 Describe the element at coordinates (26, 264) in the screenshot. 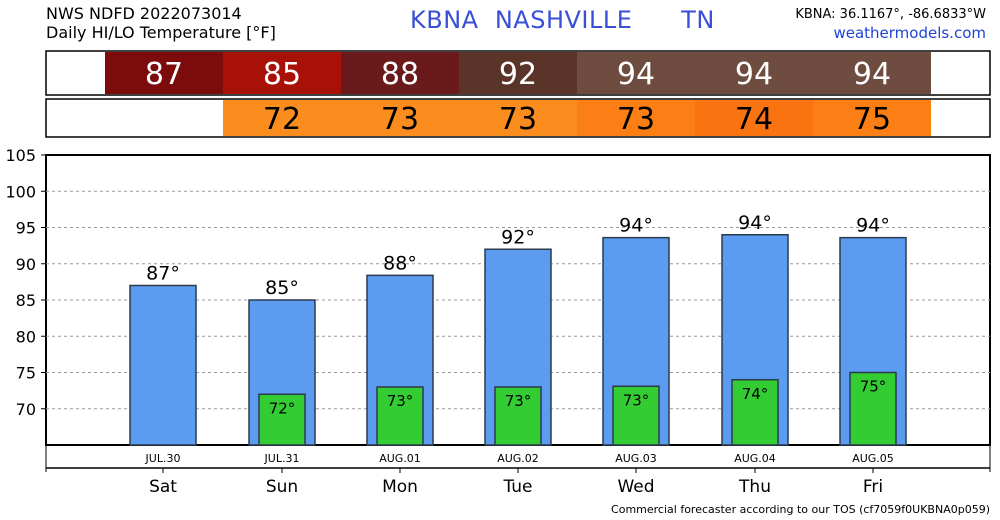

I see `y-tick-label: 90` at that location.